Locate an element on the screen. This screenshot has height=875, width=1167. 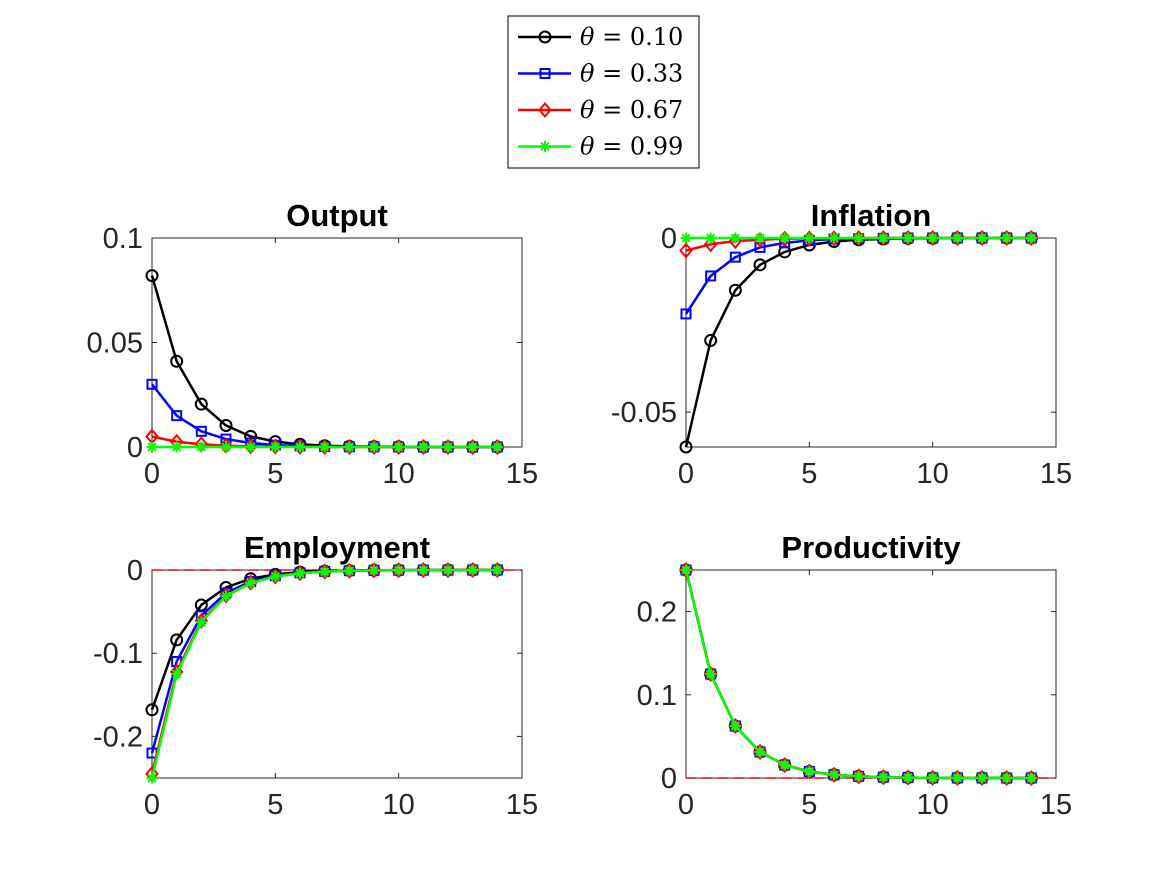
panel-title: Inflation is located at coordinates (871, 215).